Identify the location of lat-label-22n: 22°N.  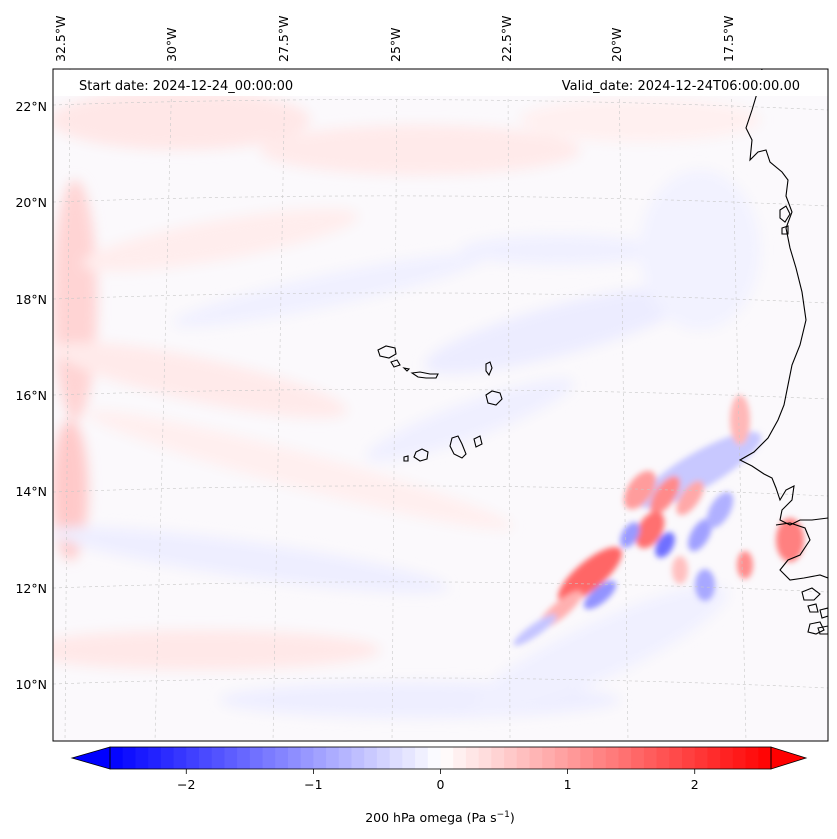
(31, 106).